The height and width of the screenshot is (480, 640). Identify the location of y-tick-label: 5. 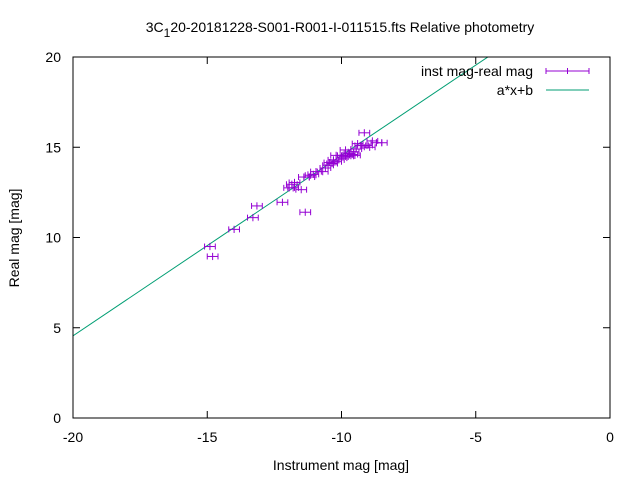
(57, 328).